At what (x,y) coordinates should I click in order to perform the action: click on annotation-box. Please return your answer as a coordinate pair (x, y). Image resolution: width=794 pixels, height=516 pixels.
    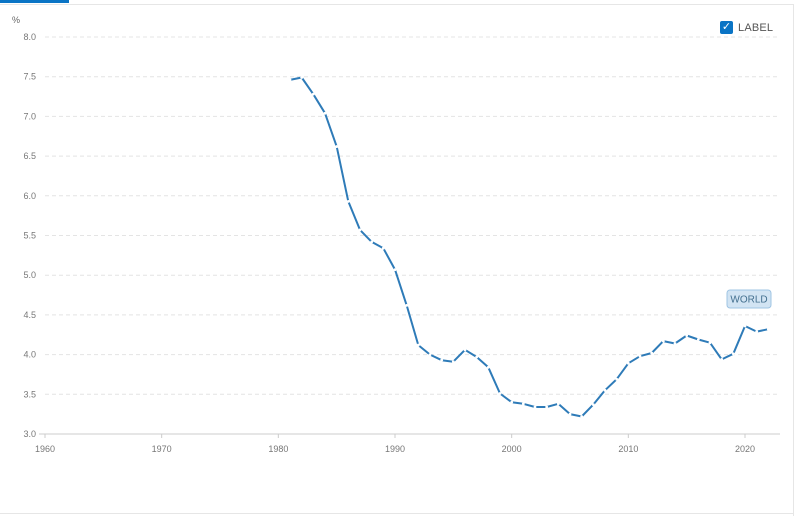
    Looking at the image, I should click on (749, 299).